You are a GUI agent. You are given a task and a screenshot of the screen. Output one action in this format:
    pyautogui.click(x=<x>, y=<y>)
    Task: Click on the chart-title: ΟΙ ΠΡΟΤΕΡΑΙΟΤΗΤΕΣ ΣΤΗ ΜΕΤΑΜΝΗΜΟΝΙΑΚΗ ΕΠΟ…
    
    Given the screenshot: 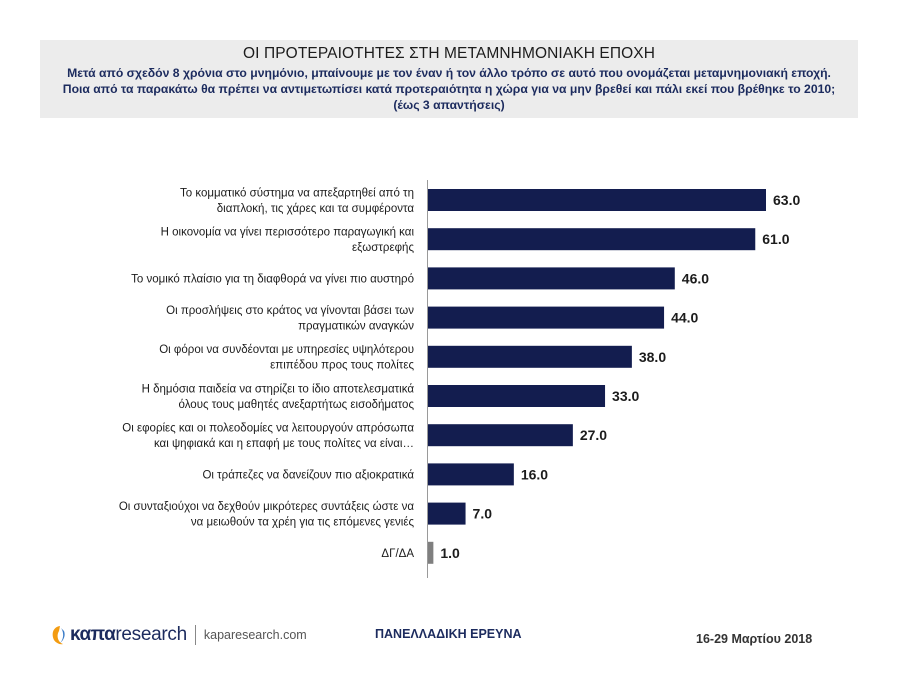 What is the action you would take?
    pyautogui.click(x=449, y=53)
    